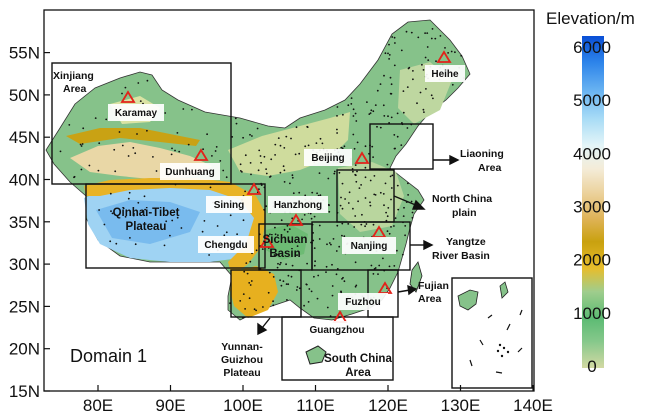 The image size is (661, 417). I want to click on lat-tick-label: 45N, so click(24, 137).